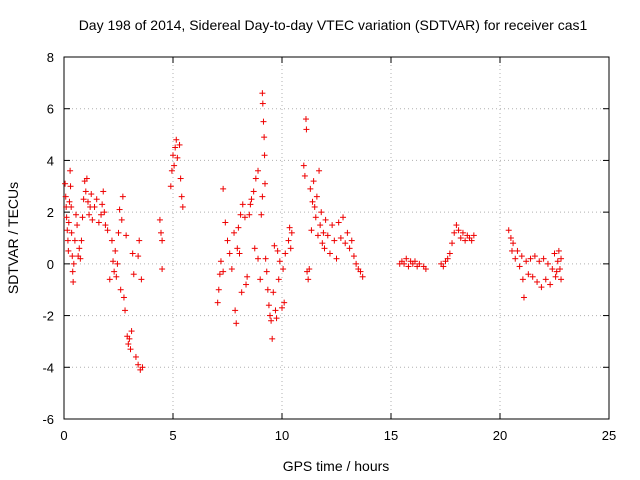  I want to click on y-tick-label: 0, so click(50, 264).